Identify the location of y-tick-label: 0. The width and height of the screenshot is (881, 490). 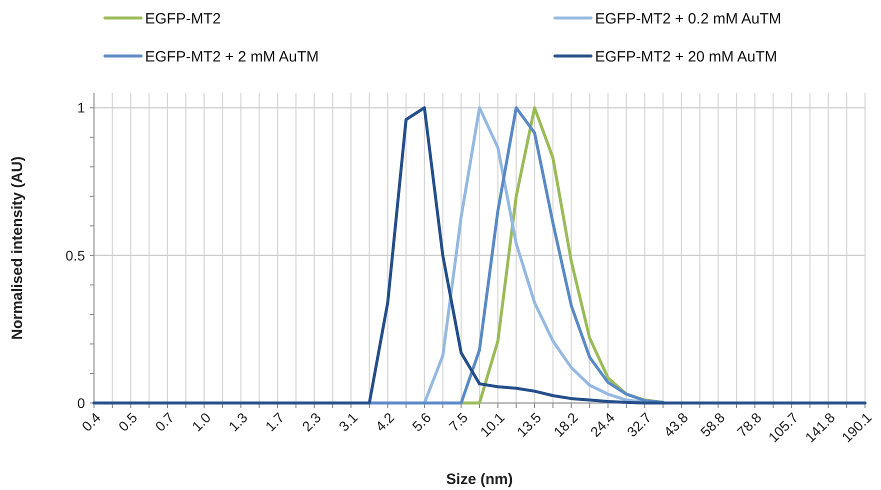
(81, 402).